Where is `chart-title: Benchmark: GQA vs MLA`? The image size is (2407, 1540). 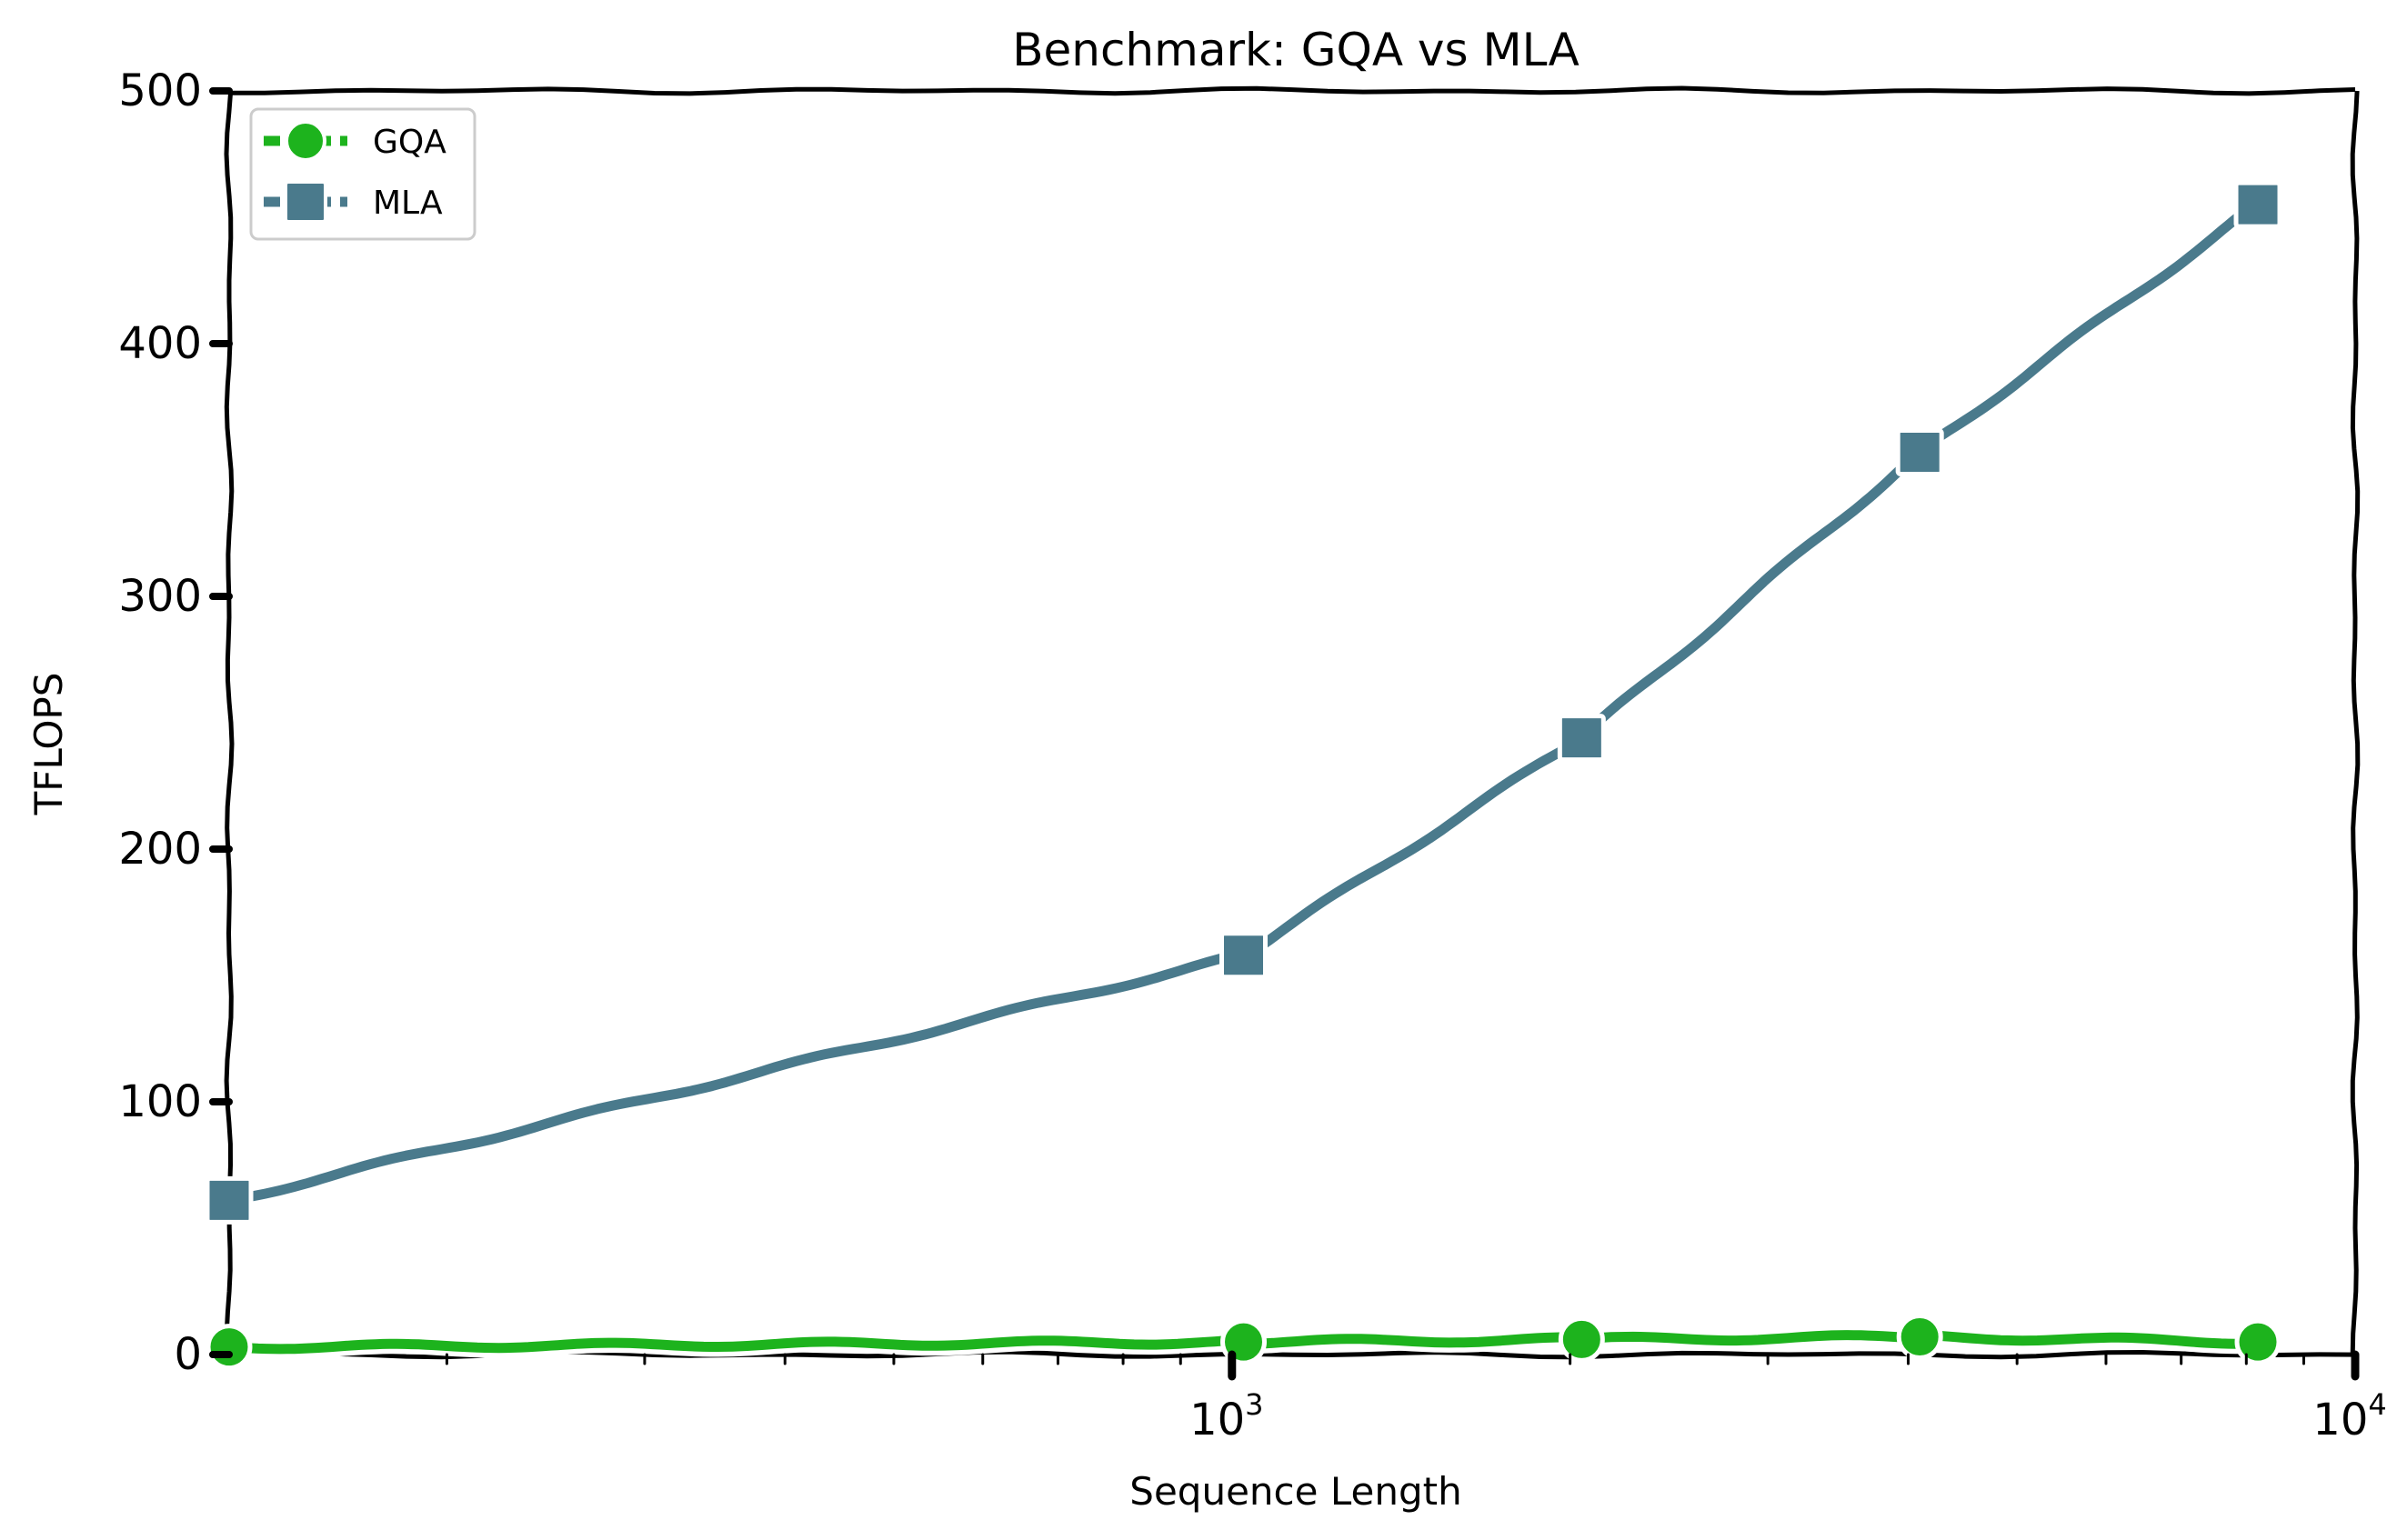
chart-title: Benchmark: GQA vs MLA is located at coordinates (1296, 50).